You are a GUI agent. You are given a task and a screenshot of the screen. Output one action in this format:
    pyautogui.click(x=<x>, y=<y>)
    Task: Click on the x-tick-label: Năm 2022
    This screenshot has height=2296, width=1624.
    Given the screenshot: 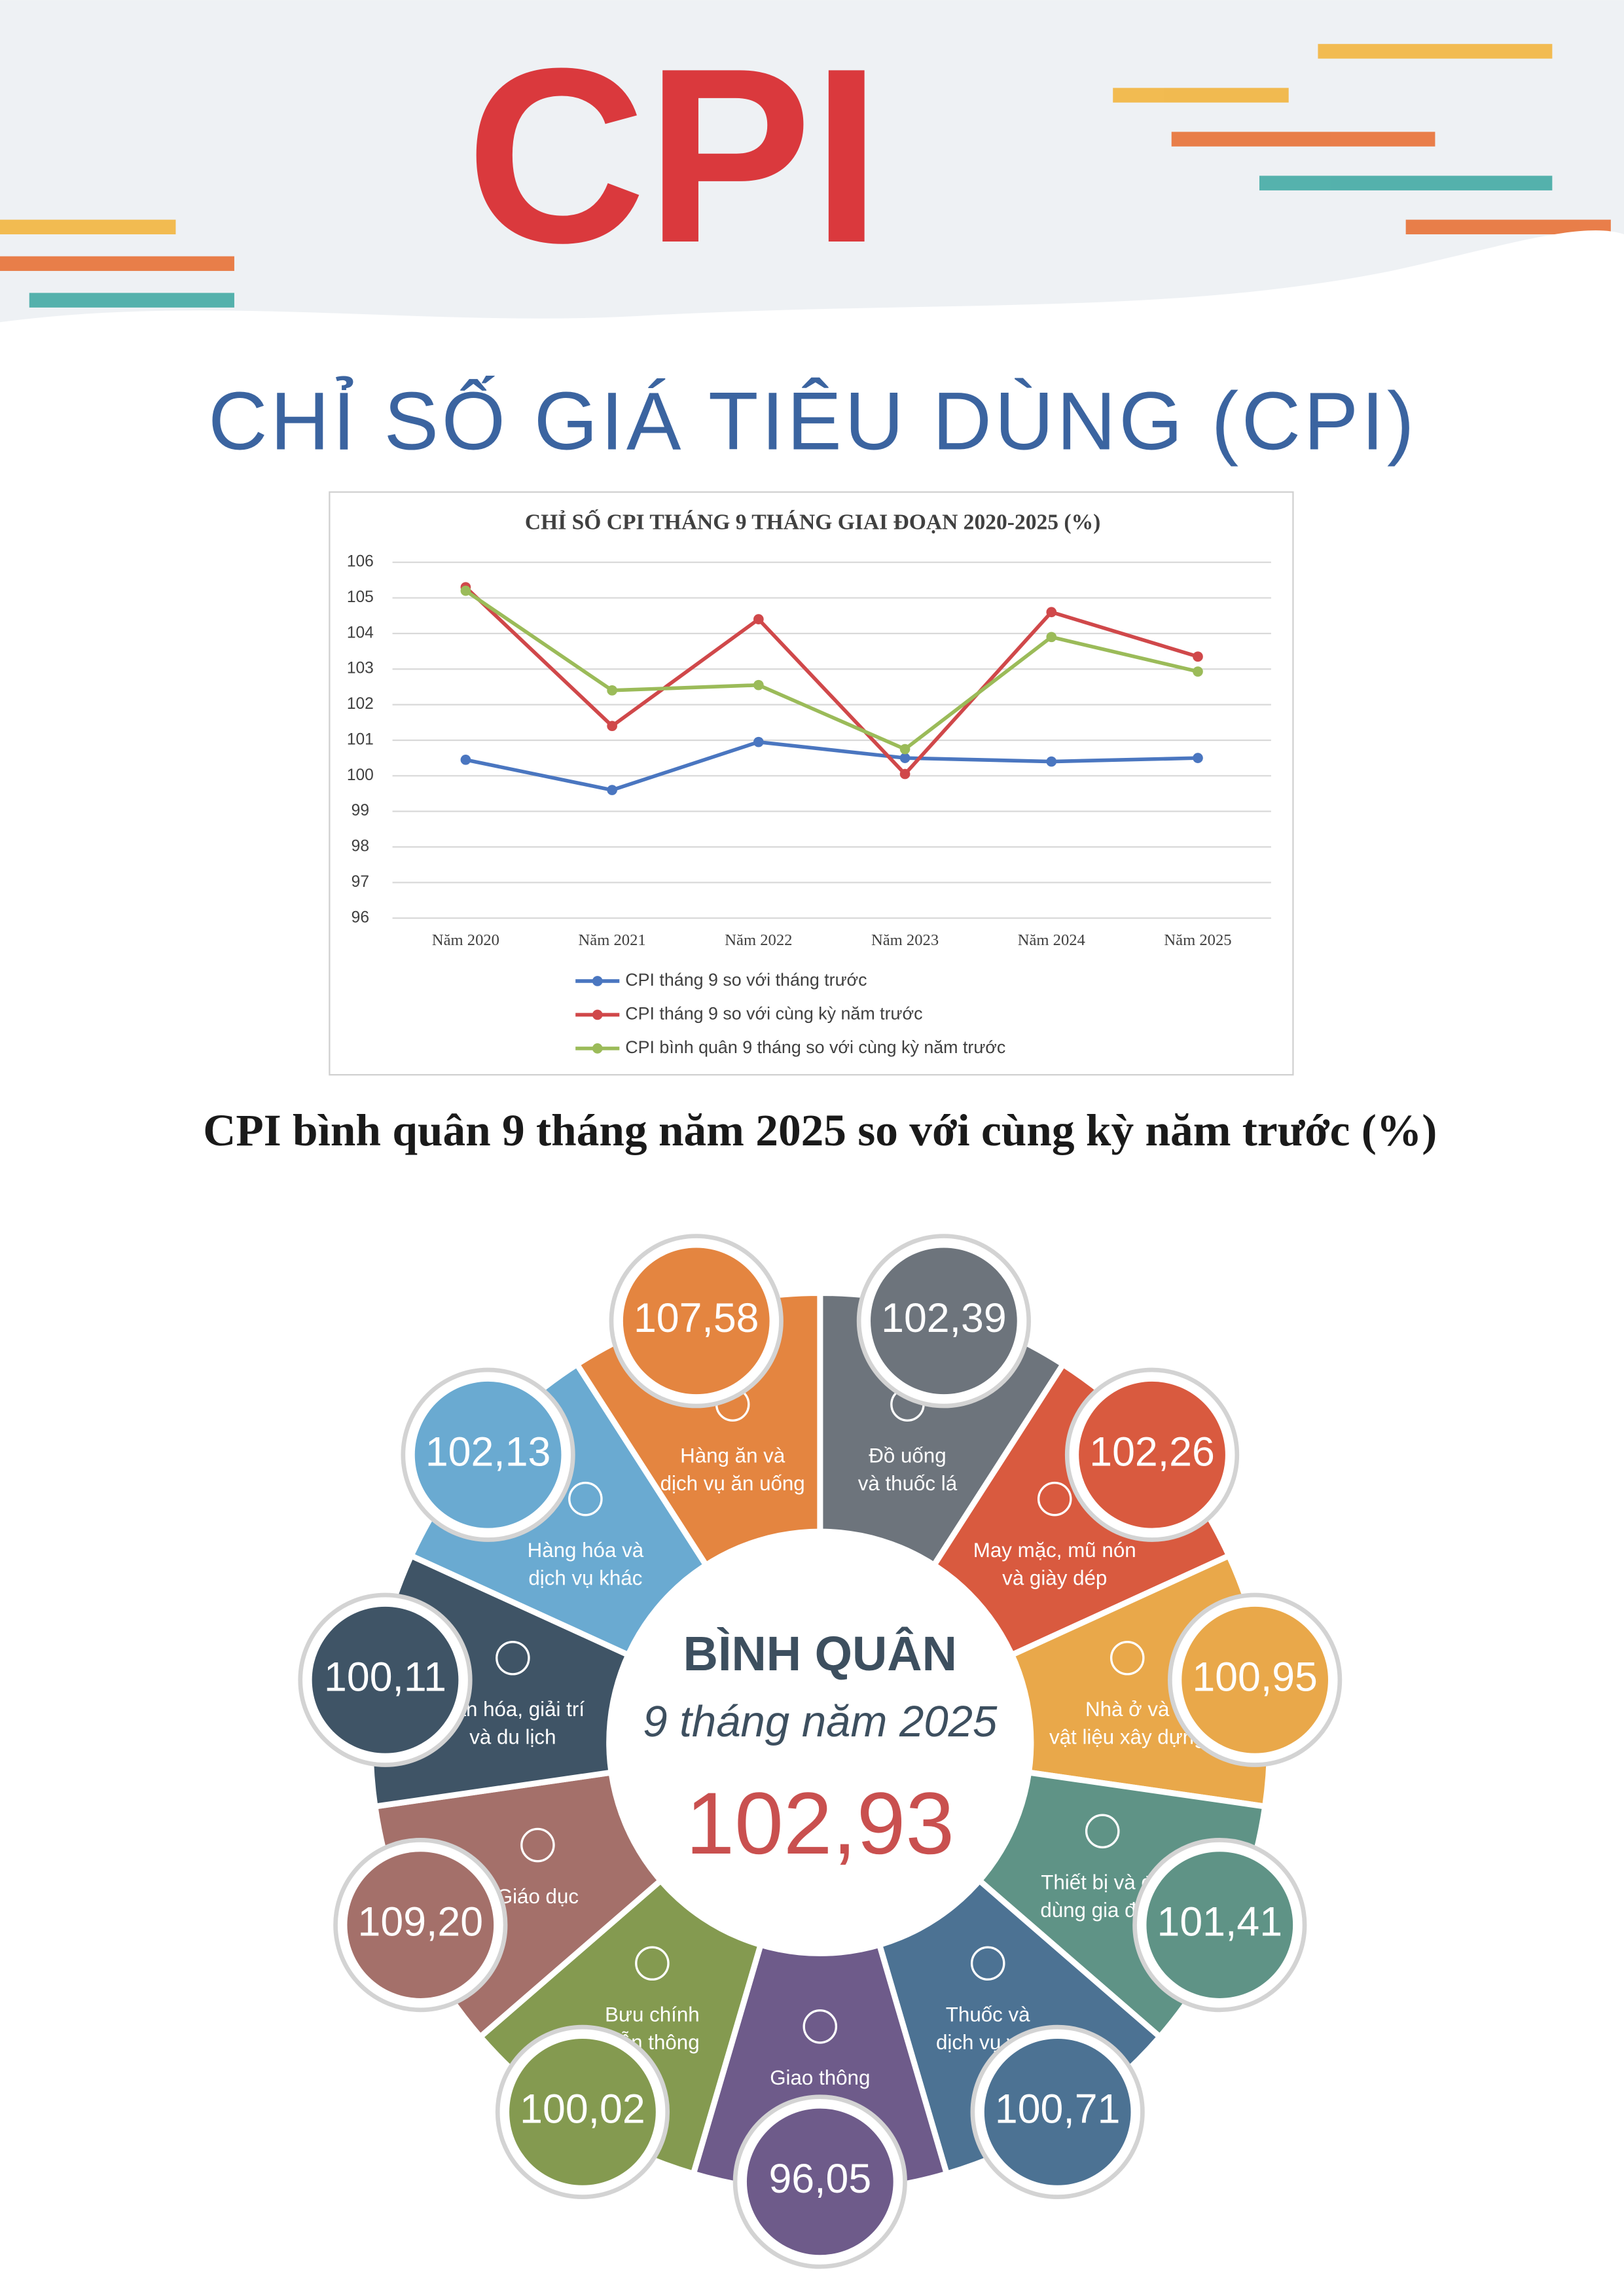 What is the action you would take?
    pyautogui.click(x=759, y=940)
    